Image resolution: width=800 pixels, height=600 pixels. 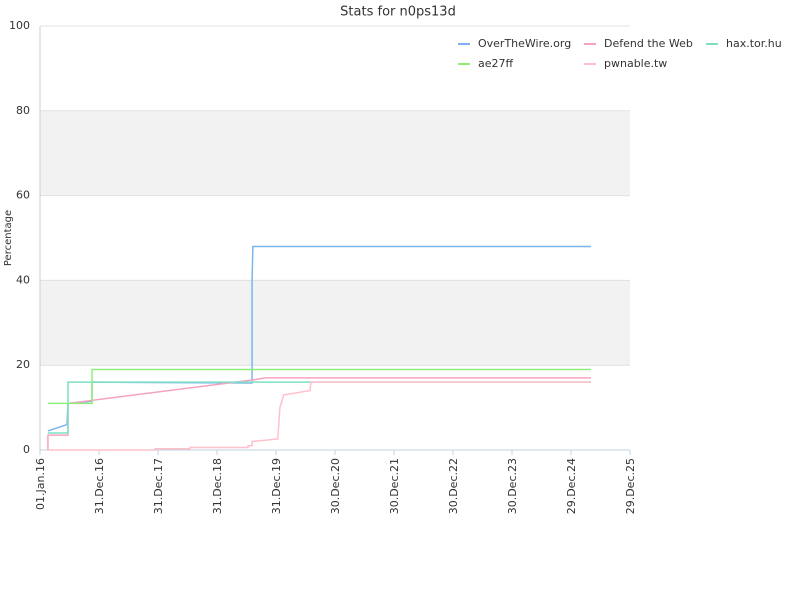 I want to click on y-tick-label: 20, so click(x=23, y=364).